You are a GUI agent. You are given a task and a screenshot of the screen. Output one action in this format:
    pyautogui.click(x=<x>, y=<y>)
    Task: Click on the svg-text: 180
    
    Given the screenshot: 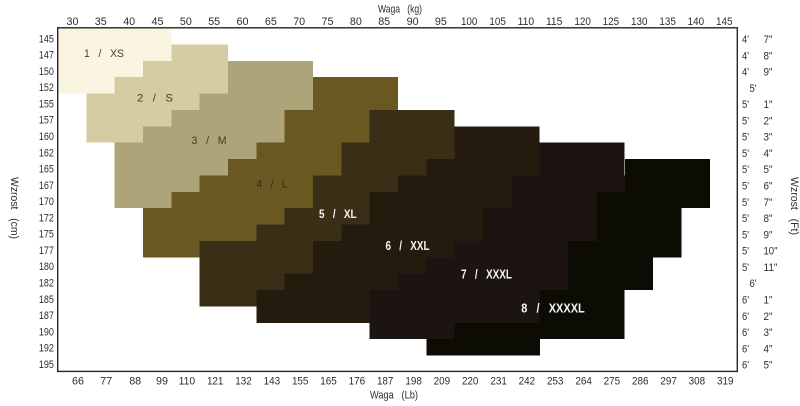 What is the action you would take?
    pyautogui.click(x=46, y=267)
    